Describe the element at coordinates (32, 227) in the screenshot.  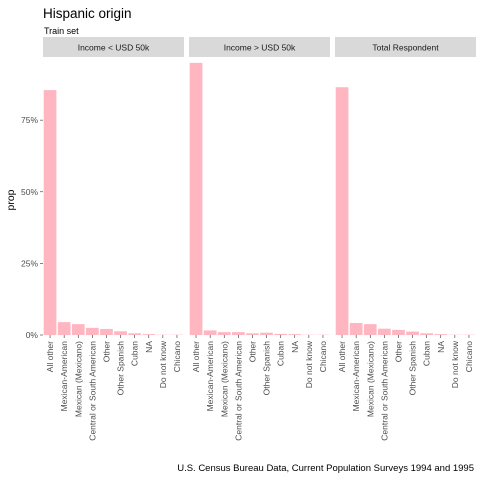
I see `y-axis: 0% 25% 50% 75%` at that location.